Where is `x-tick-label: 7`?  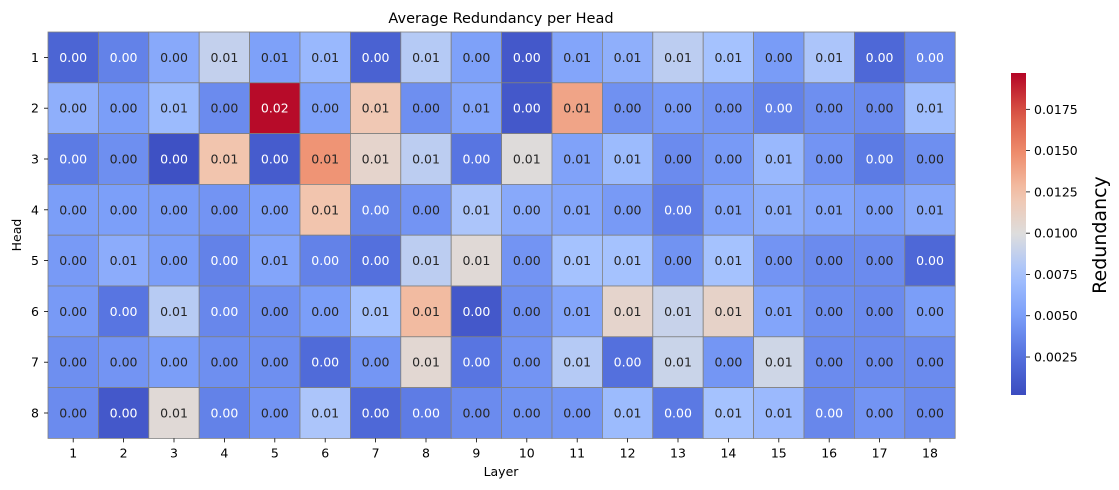 x-tick-label: 7 is located at coordinates (376, 452).